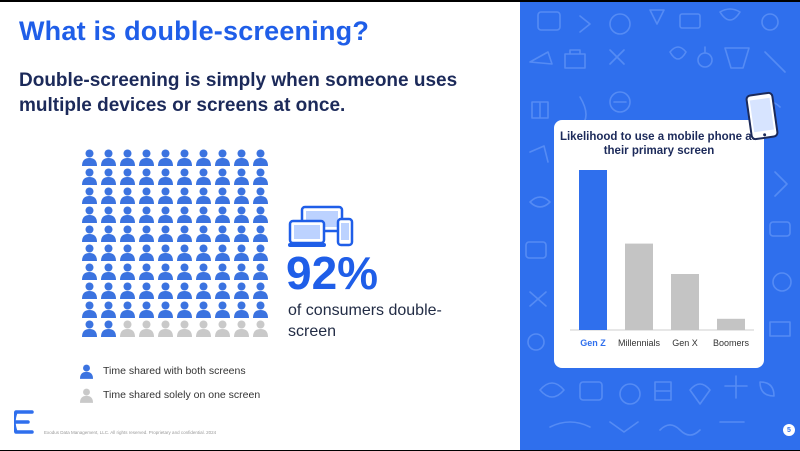 Image resolution: width=800 pixels, height=451 pixels. Describe the element at coordinates (685, 343) in the screenshot. I see `tick-label: Gen X` at that location.